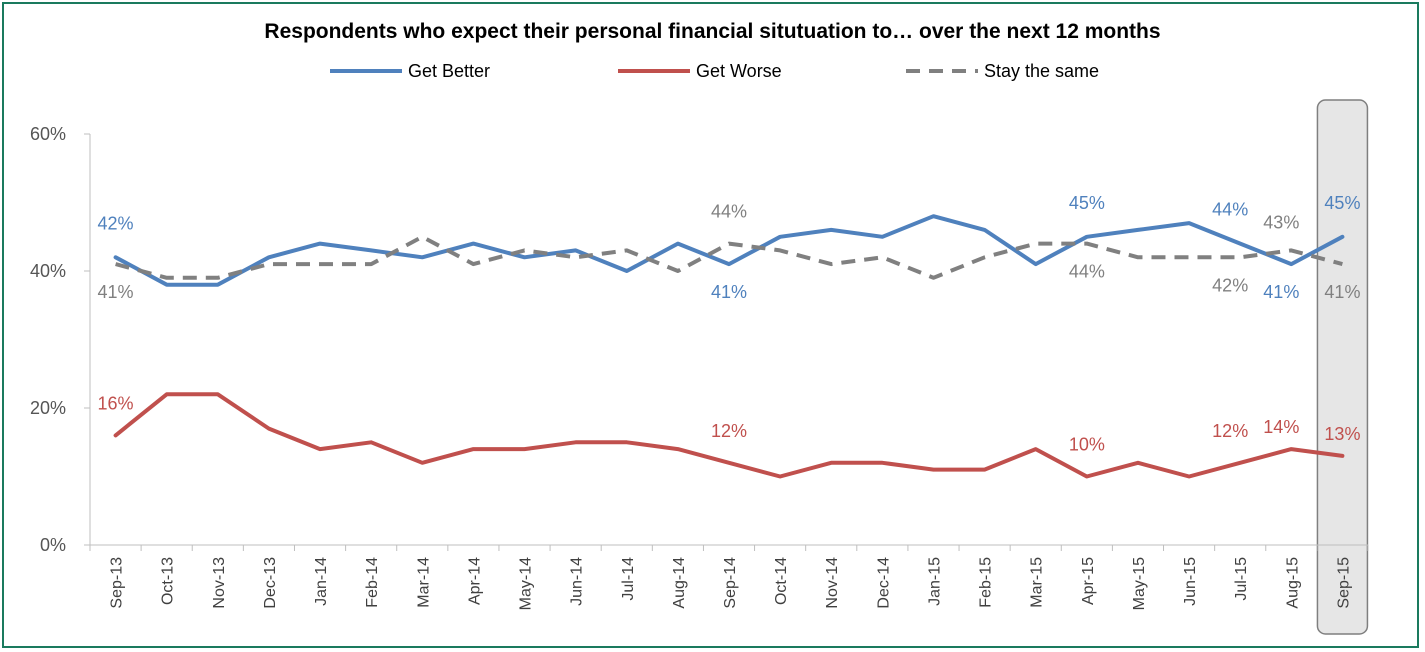 The width and height of the screenshot is (1425, 652). I want to click on y-tick-label: 20%, so click(48, 408).